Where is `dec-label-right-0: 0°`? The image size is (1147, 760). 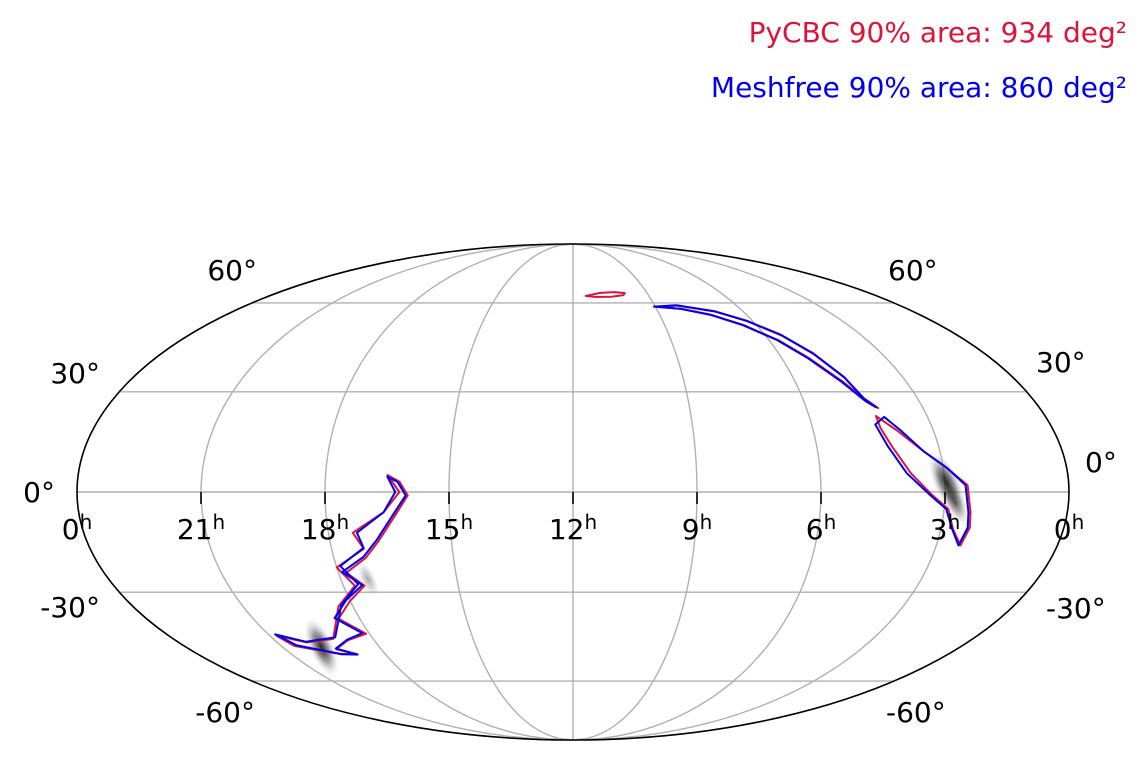 dec-label-right-0: 0° is located at coordinates (1101, 462).